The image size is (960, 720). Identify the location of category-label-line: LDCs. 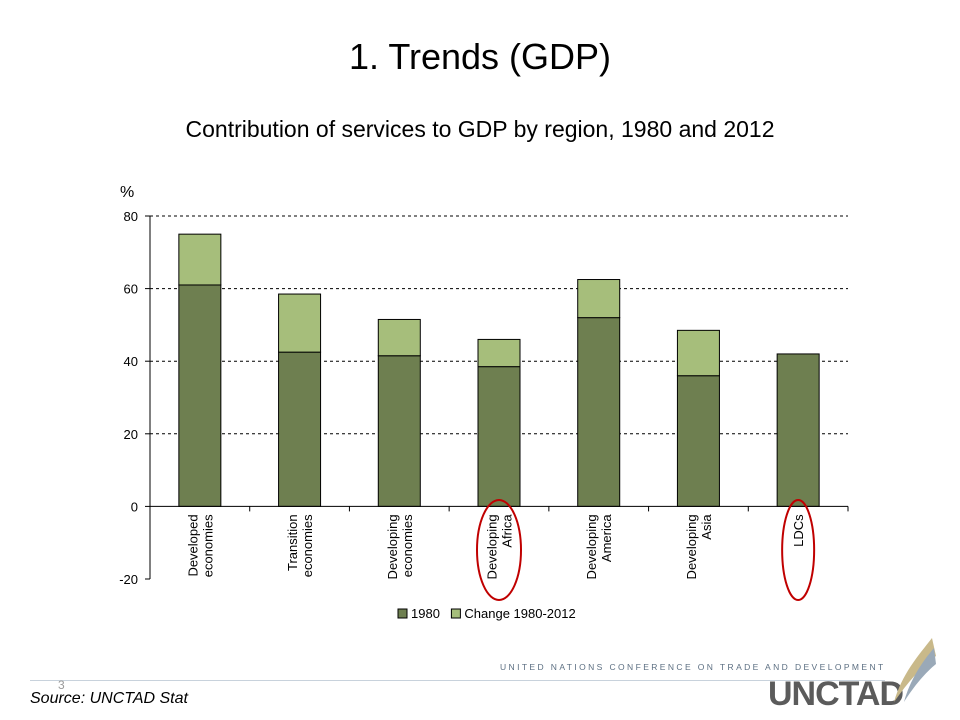
(798, 530).